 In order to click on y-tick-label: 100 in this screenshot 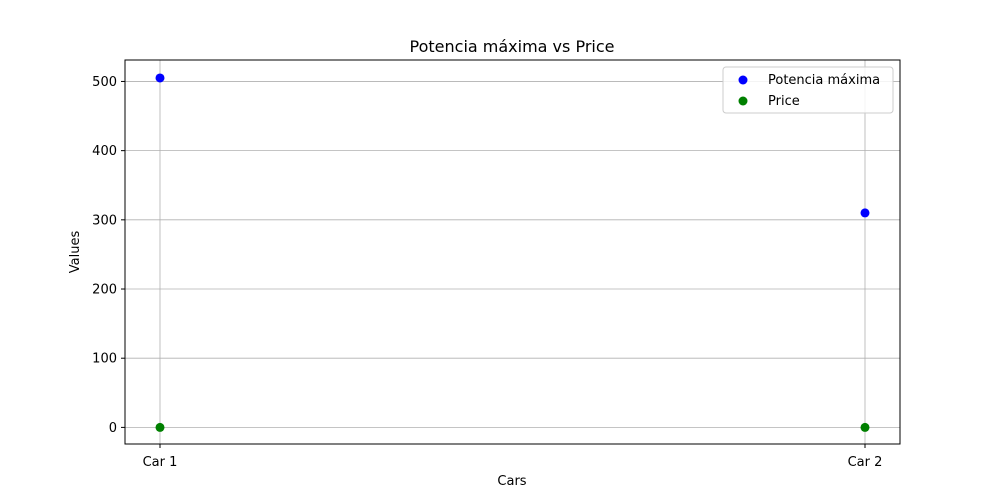, I will do `click(104, 359)`.